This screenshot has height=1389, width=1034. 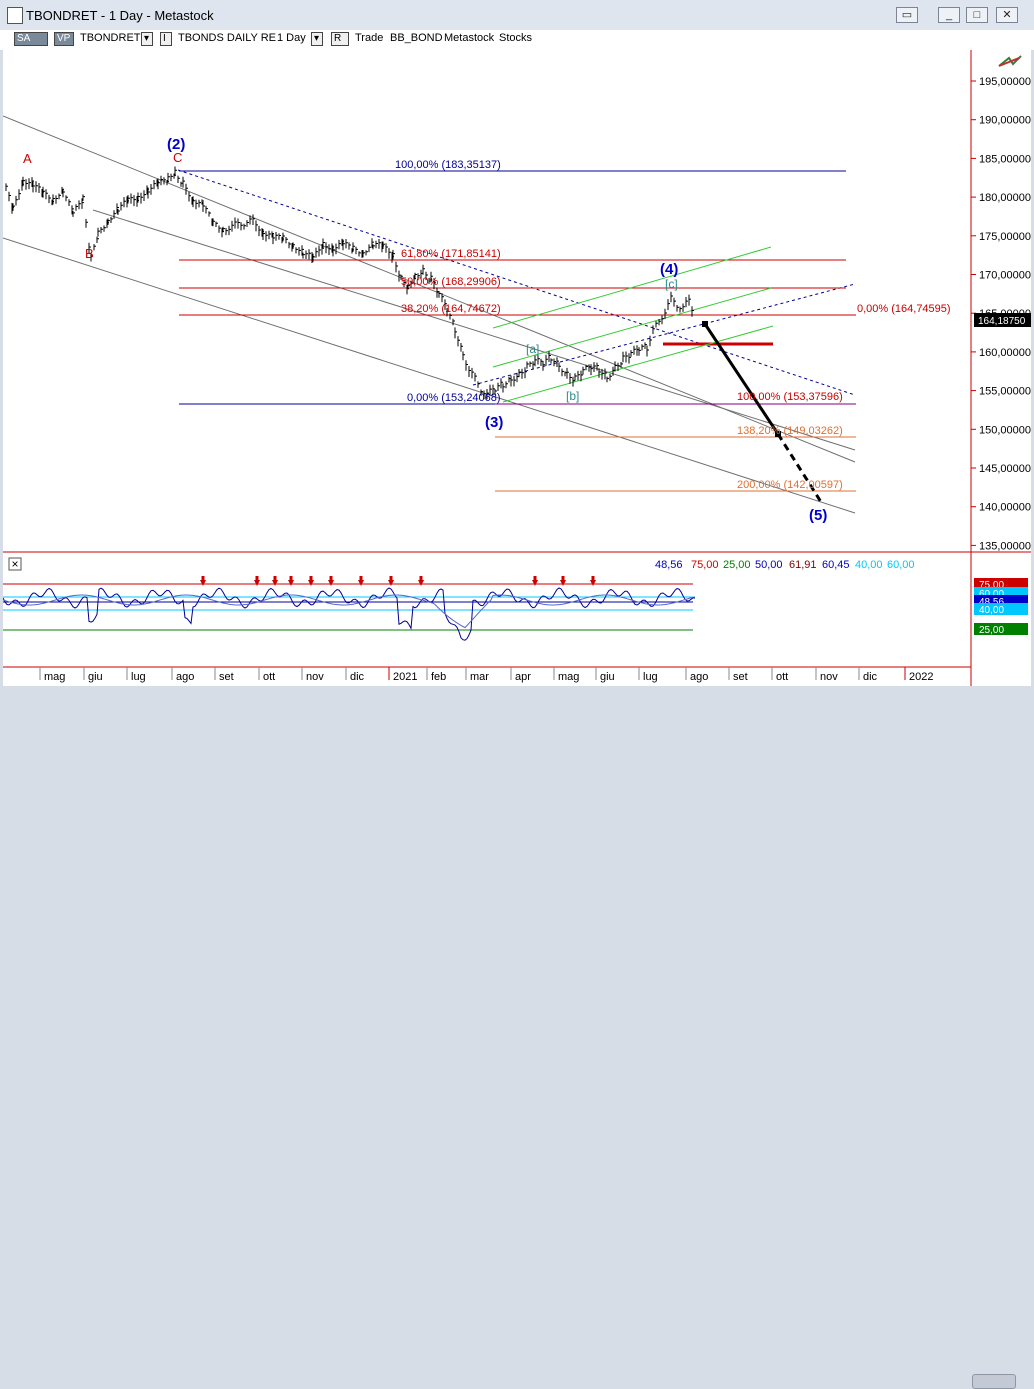 What do you see at coordinates (785, 565) in the screenshot?
I see `indicator-readout: 48,56 75,00 25,00 50,00 61,91 60,45 40,00 60,00` at bounding box center [785, 565].